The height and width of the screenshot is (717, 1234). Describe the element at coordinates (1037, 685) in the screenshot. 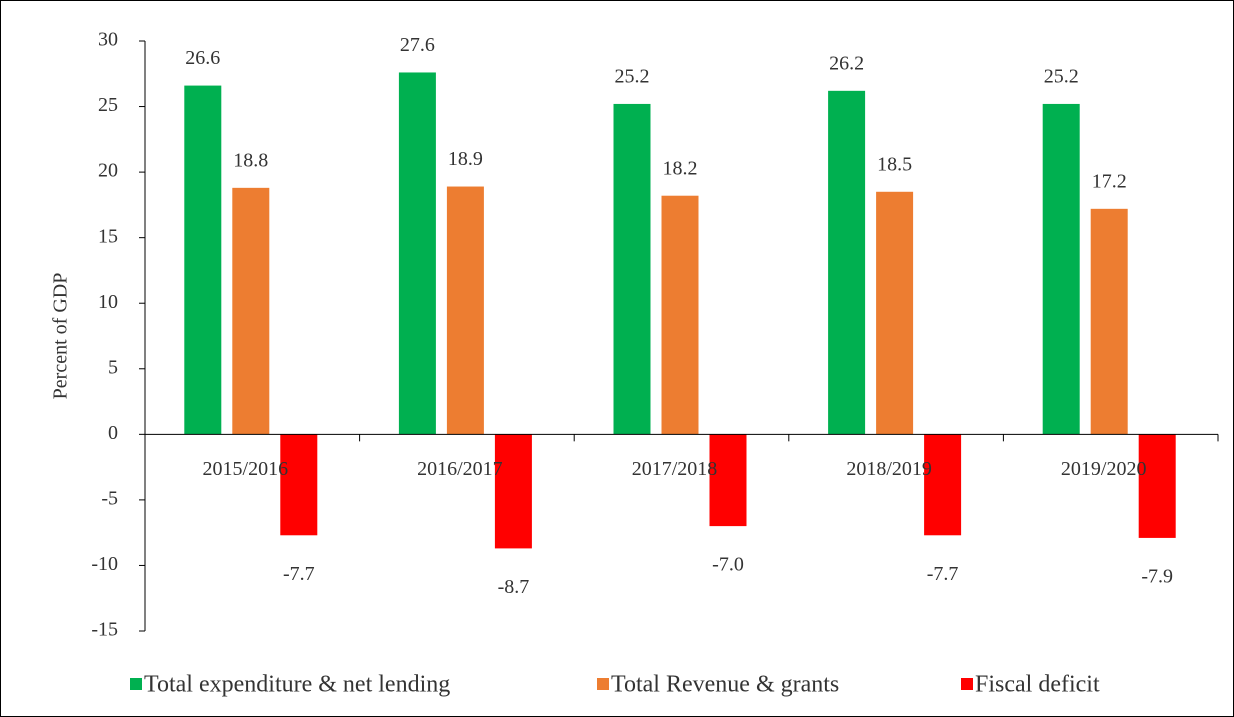

I see `legend-label: Fiscal deficit` at that location.